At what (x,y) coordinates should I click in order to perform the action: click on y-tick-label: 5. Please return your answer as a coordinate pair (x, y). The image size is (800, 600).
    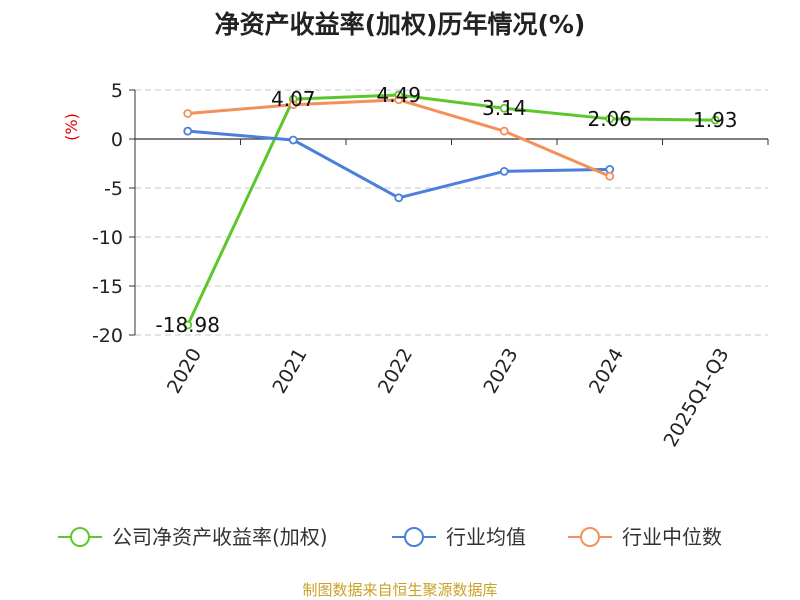
    Looking at the image, I should click on (117, 91).